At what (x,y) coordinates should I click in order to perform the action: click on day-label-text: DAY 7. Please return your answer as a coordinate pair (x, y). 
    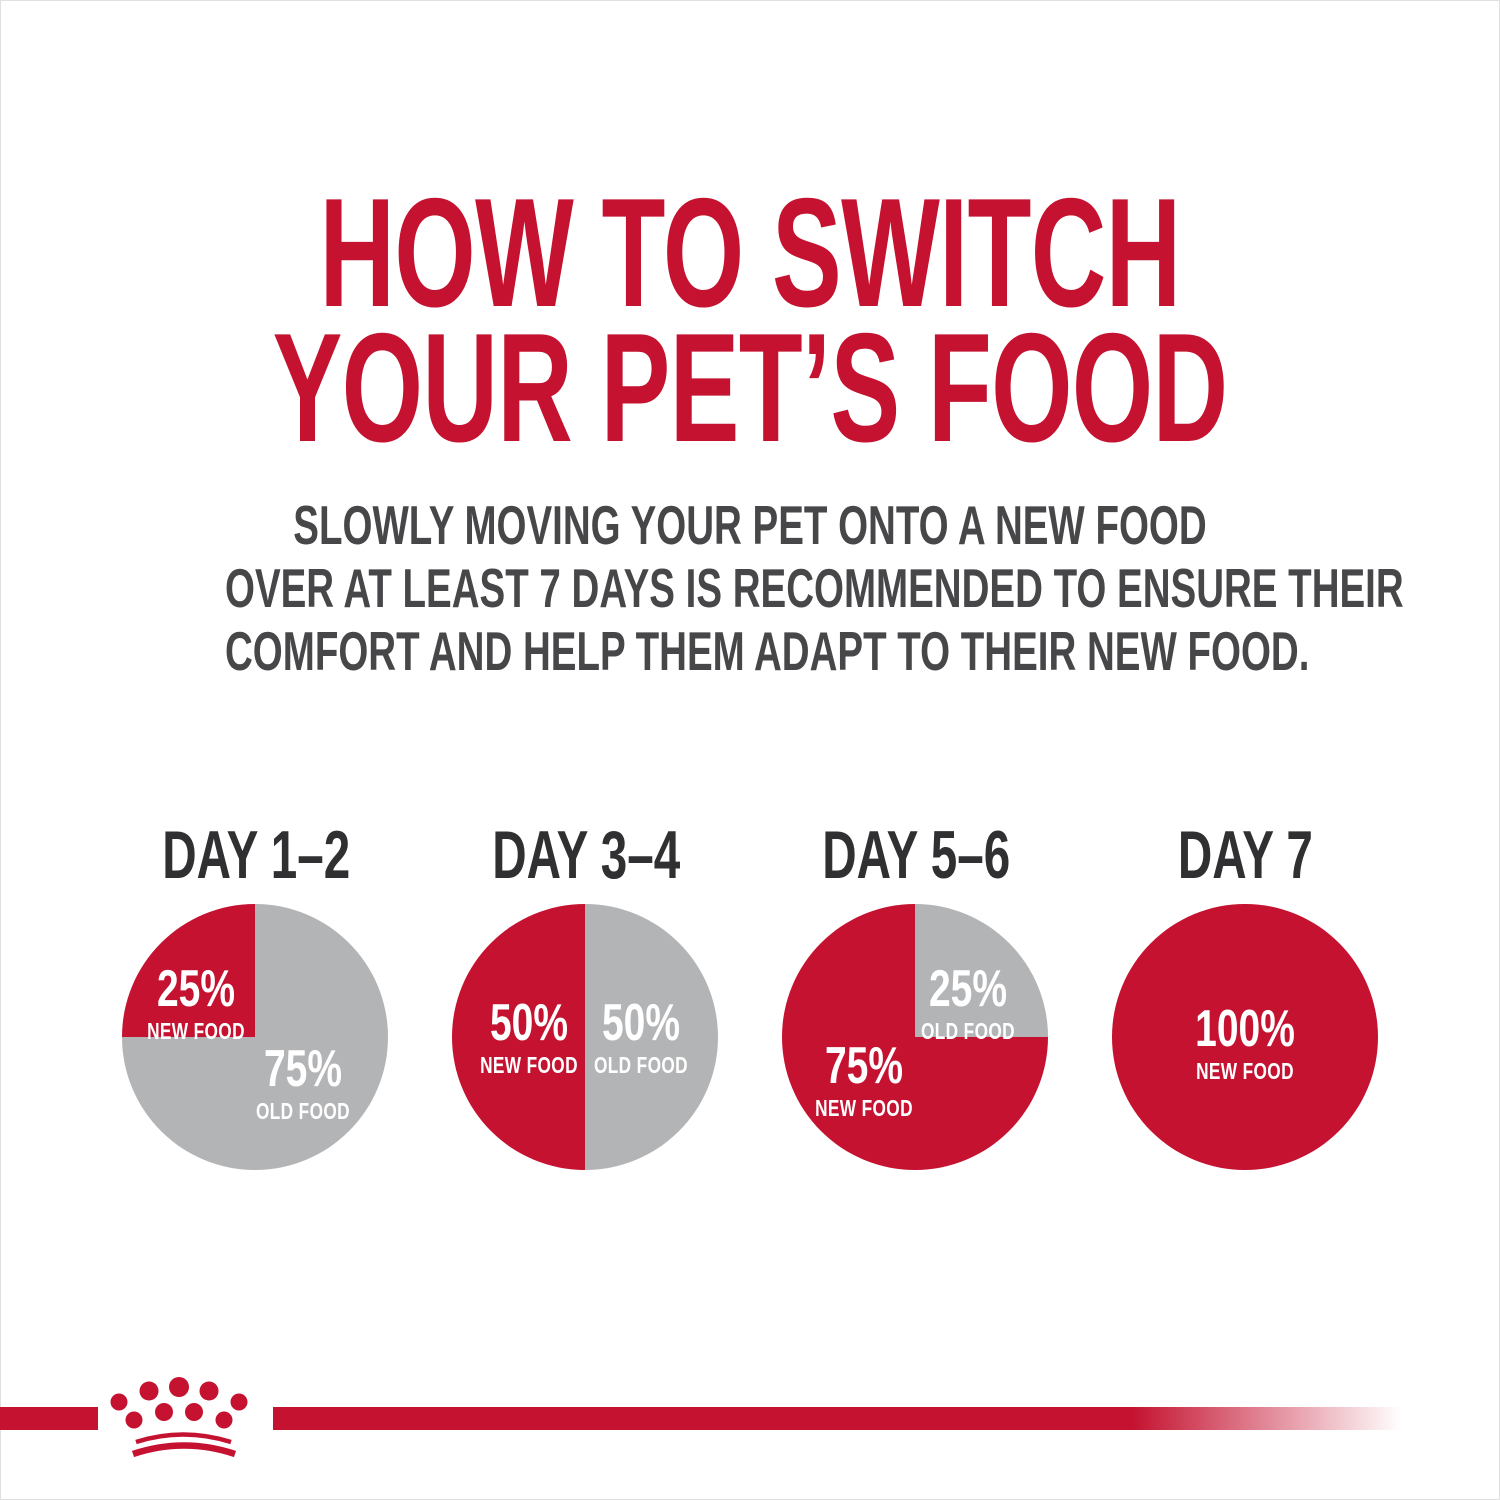
    Looking at the image, I should click on (1245, 855).